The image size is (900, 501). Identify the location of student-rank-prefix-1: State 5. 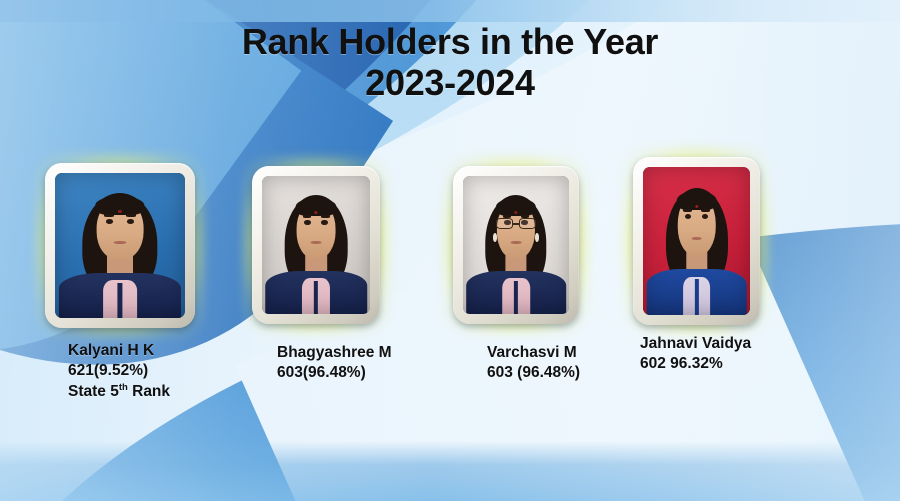
(93, 391).